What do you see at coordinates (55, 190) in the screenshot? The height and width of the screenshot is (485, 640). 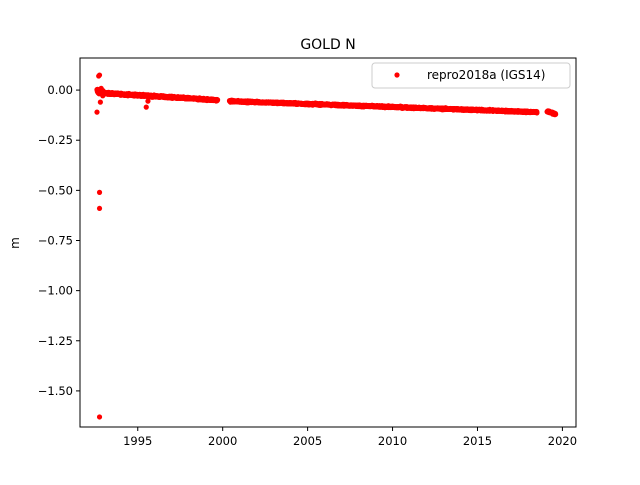 I see `y-tick-label: −0.50` at bounding box center [55, 190].